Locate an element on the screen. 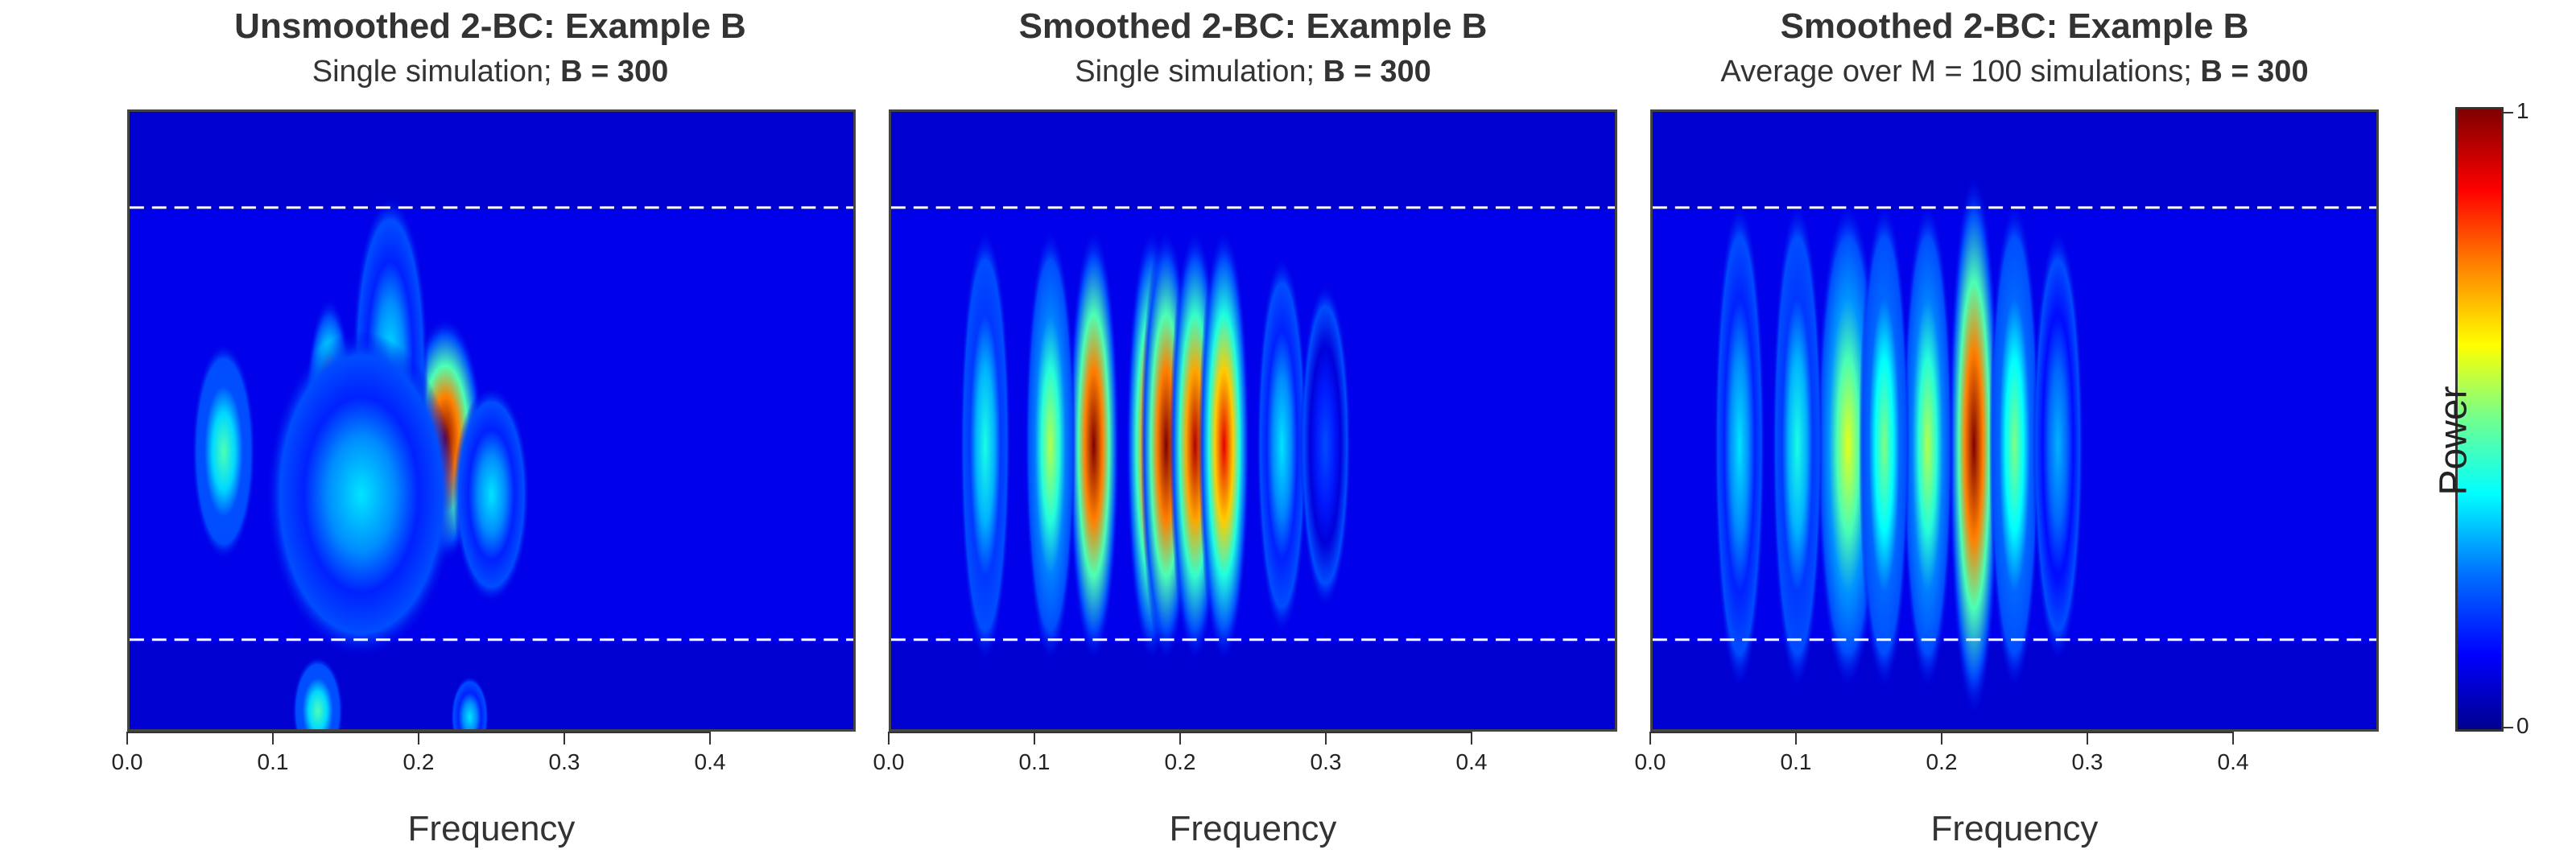 The image size is (2576, 858). colorbar-max-label: 1 is located at coordinates (2522, 110).